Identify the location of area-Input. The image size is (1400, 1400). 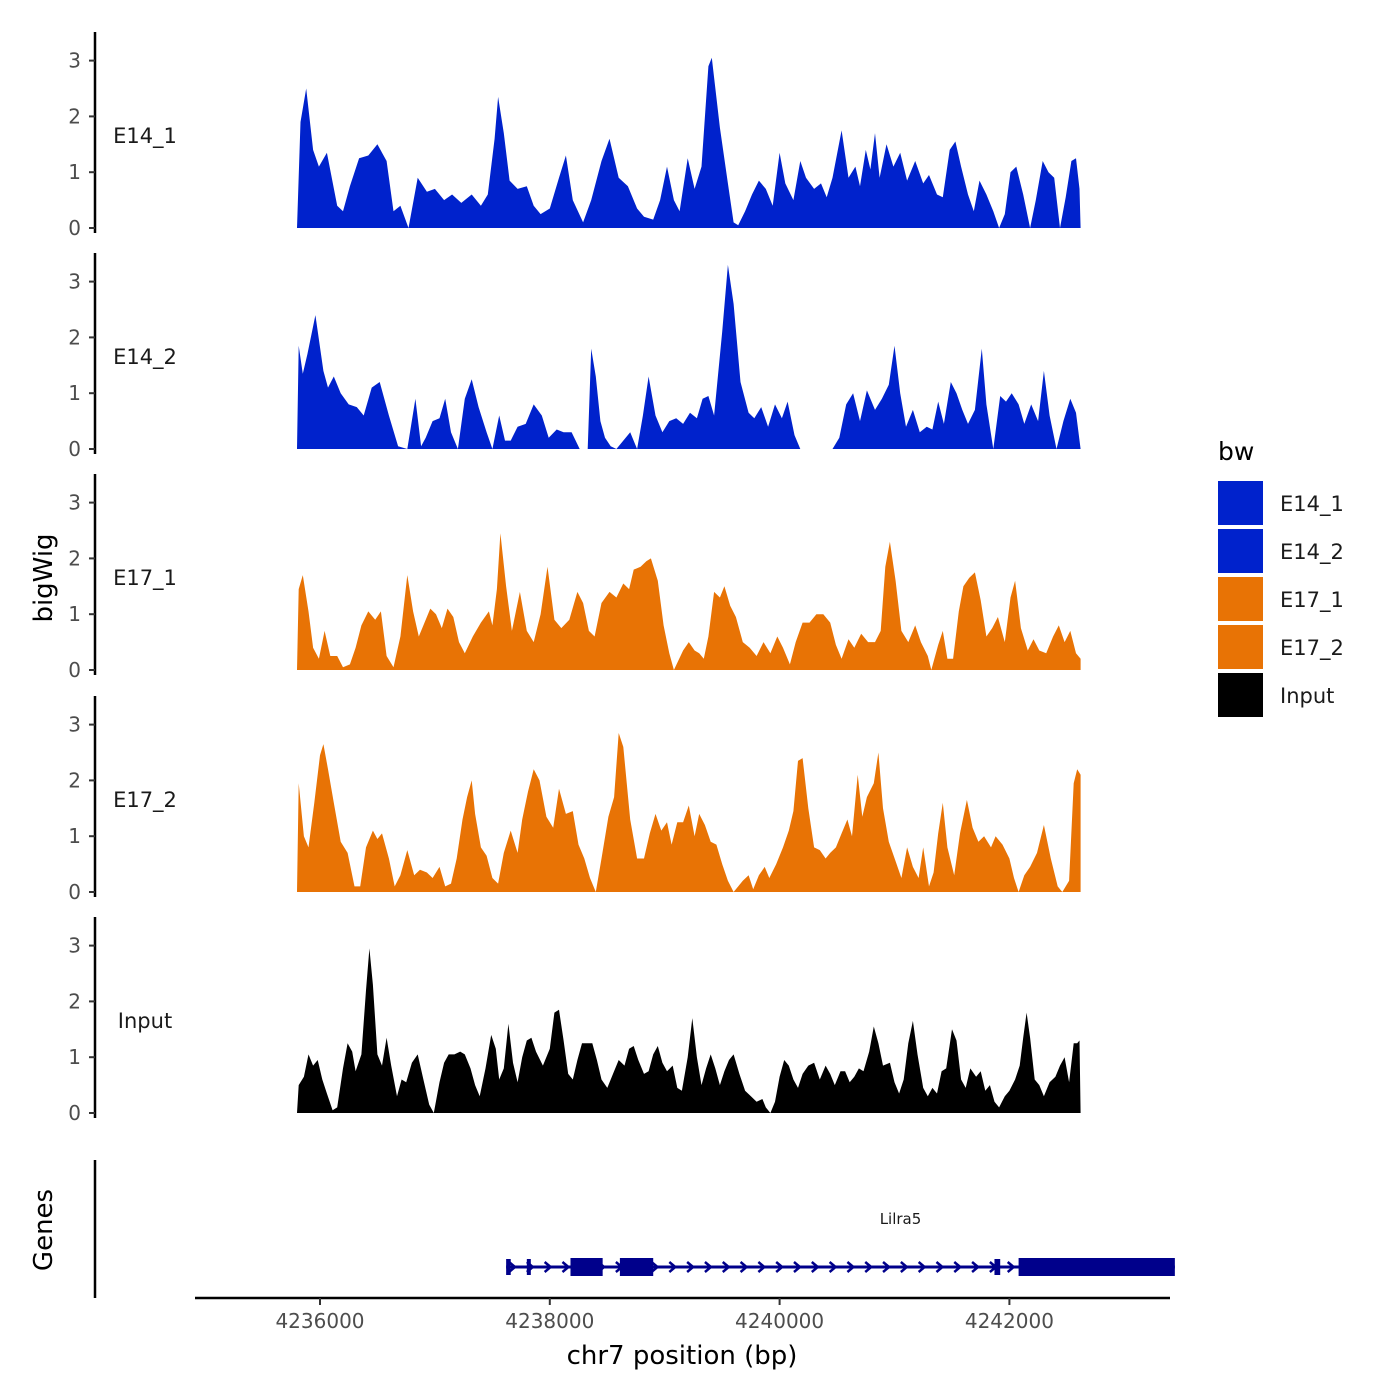
(689, 1030).